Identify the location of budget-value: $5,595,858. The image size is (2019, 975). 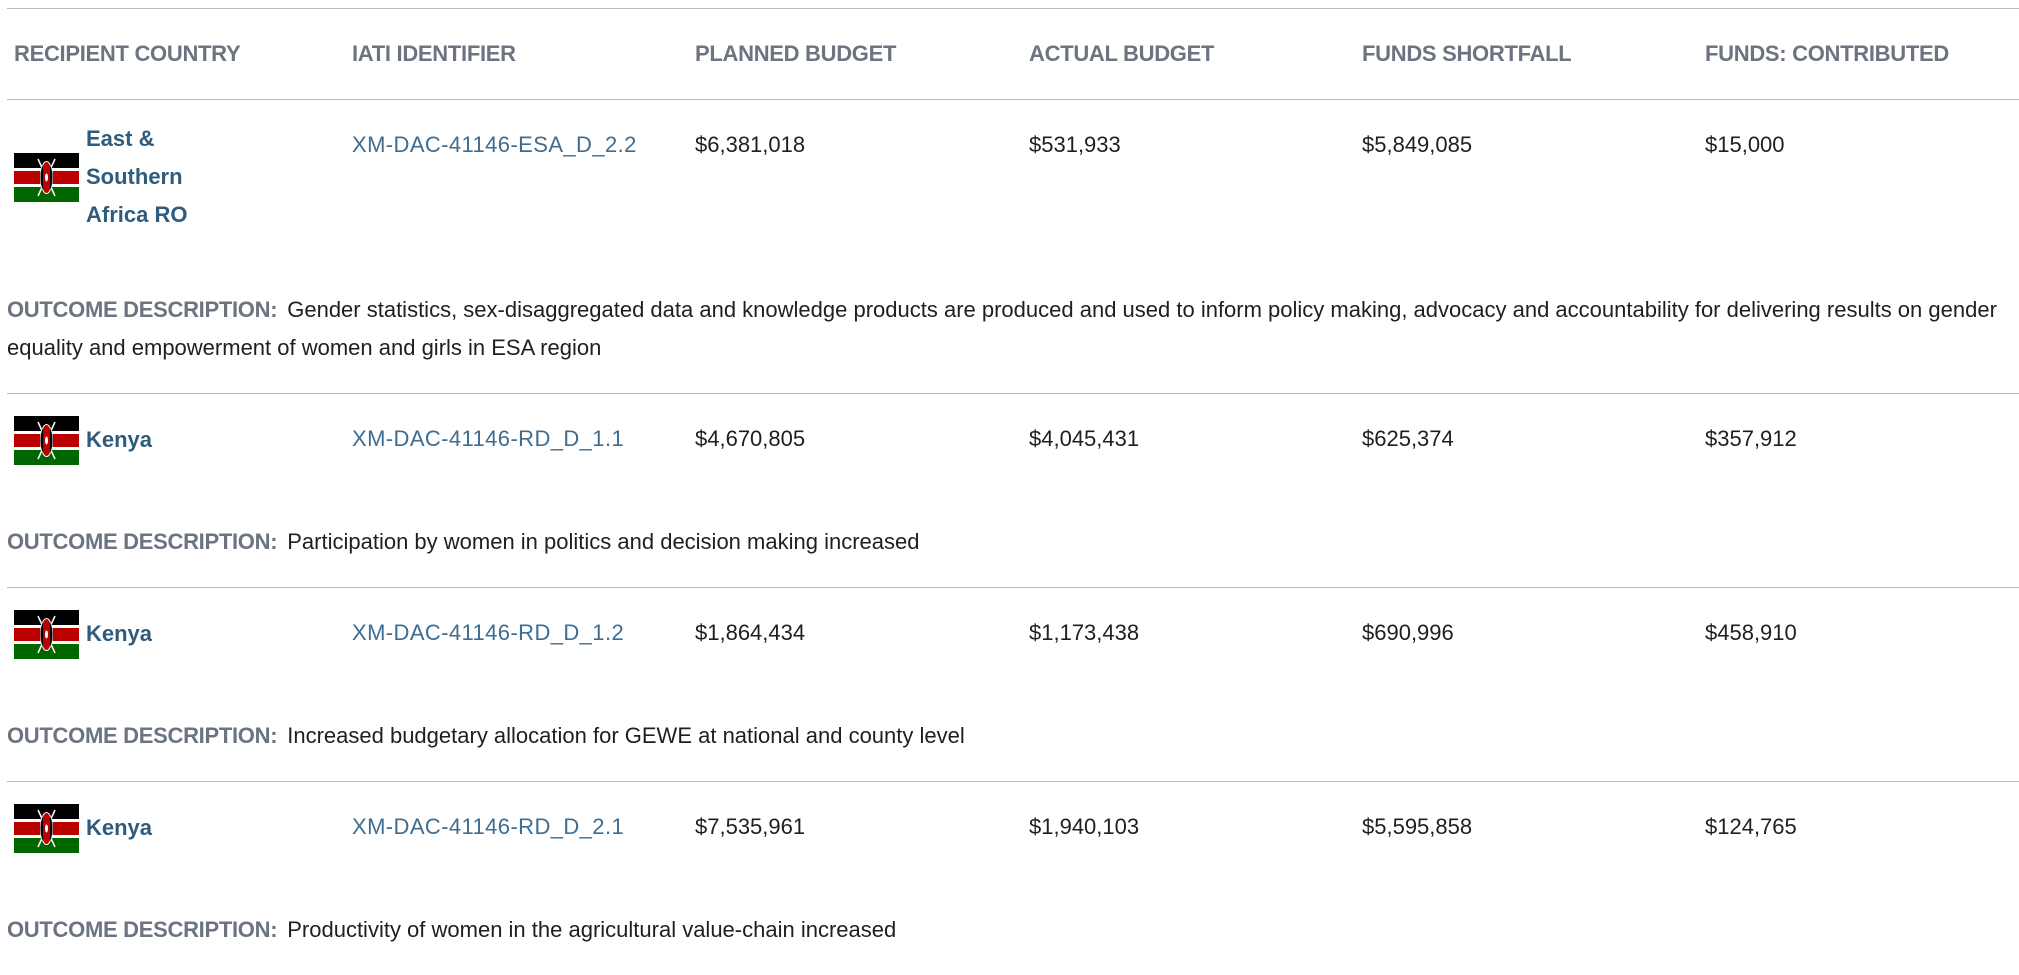
(1417, 826).